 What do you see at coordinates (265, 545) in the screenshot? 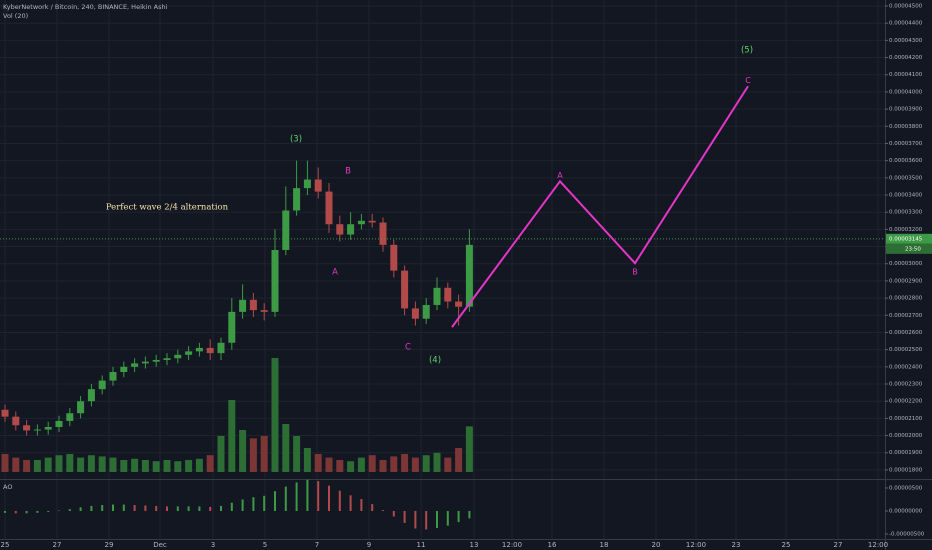
I see `x-tick-label: 5` at bounding box center [265, 545].